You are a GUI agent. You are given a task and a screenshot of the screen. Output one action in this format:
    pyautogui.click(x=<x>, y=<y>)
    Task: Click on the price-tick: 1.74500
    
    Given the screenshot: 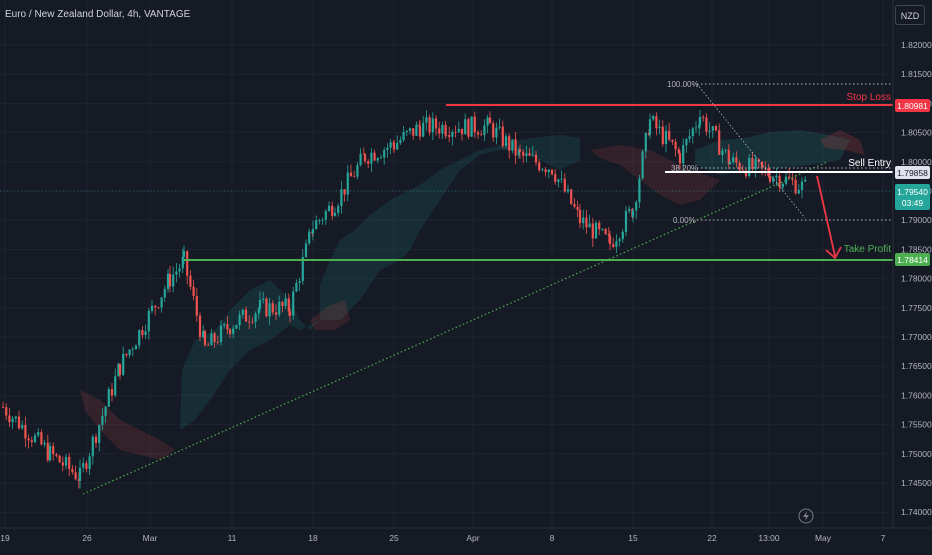 What is the action you would take?
    pyautogui.click(x=916, y=483)
    